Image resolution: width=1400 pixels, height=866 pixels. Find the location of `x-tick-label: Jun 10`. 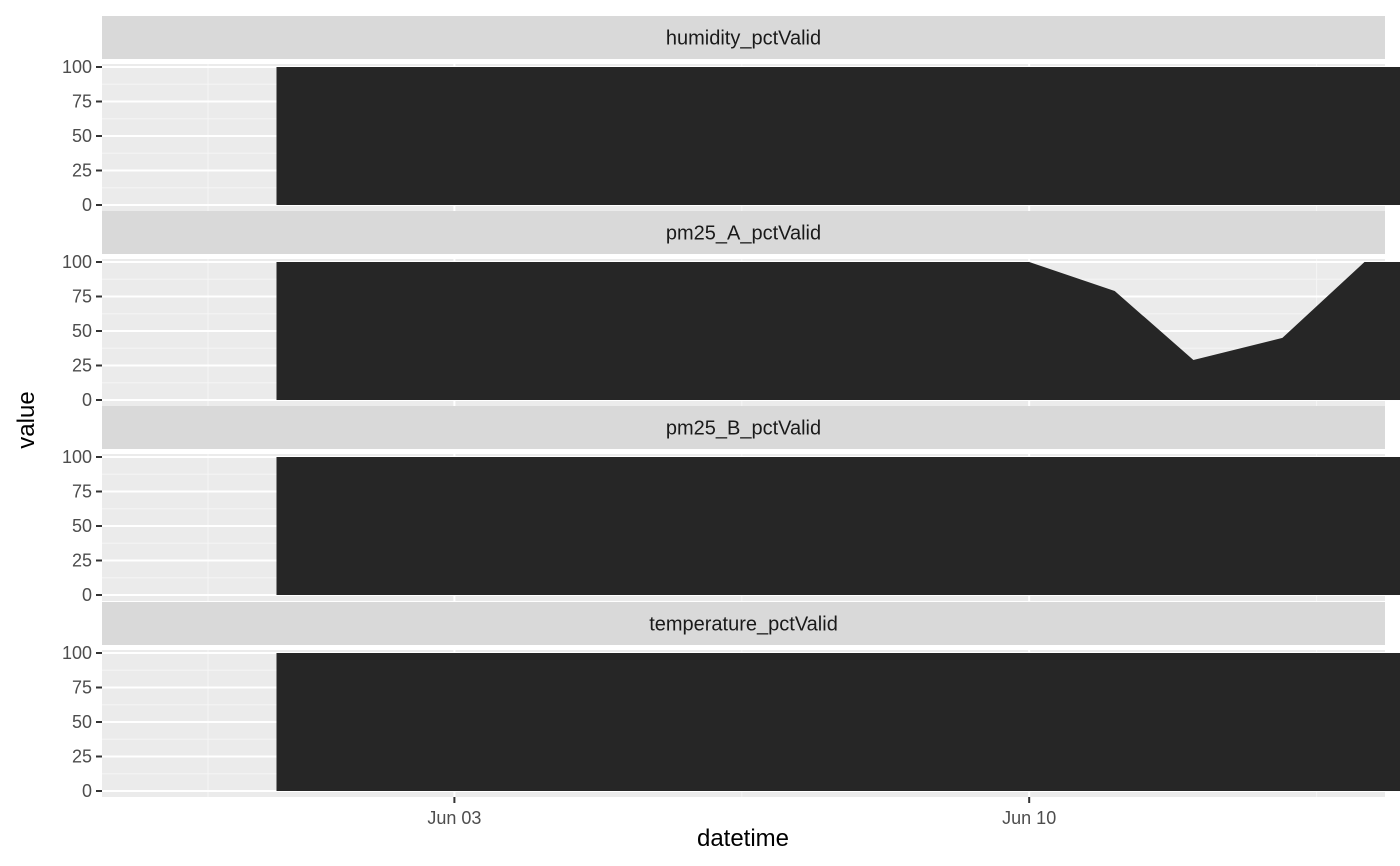

x-tick-label: Jun 10 is located at coordinates (1029, 818).